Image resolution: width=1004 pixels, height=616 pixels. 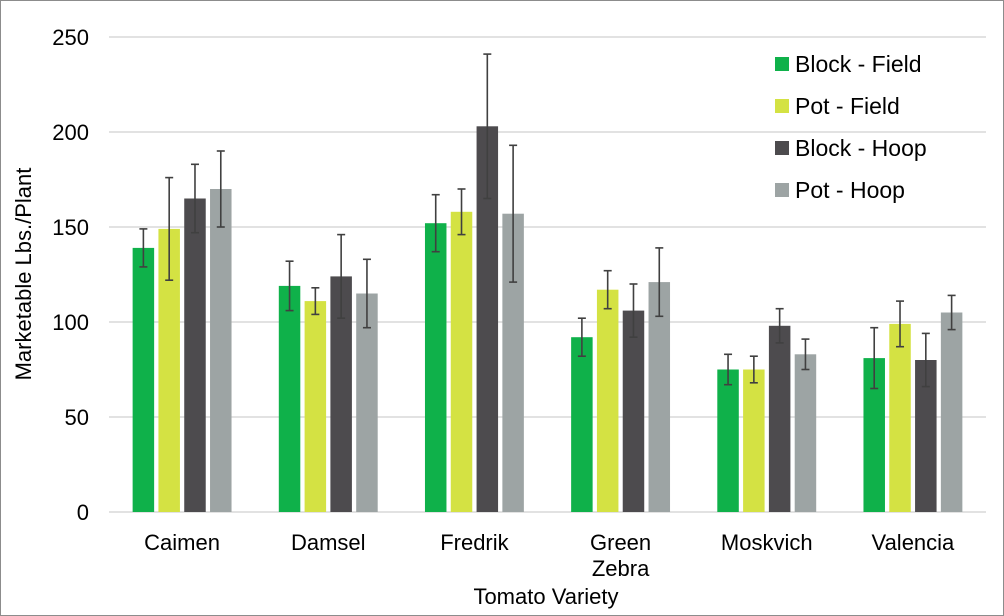 What do you see at coordinates (289, 398) in the screenshot?
I see `bar-damsel-block-field` at bounding box center [289, 398].